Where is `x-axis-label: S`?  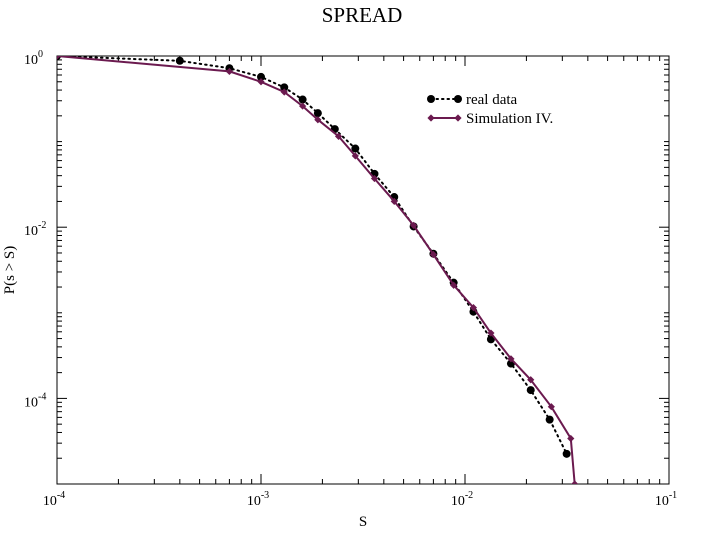 x-axis-label: S is located at coordinates (363, 522).